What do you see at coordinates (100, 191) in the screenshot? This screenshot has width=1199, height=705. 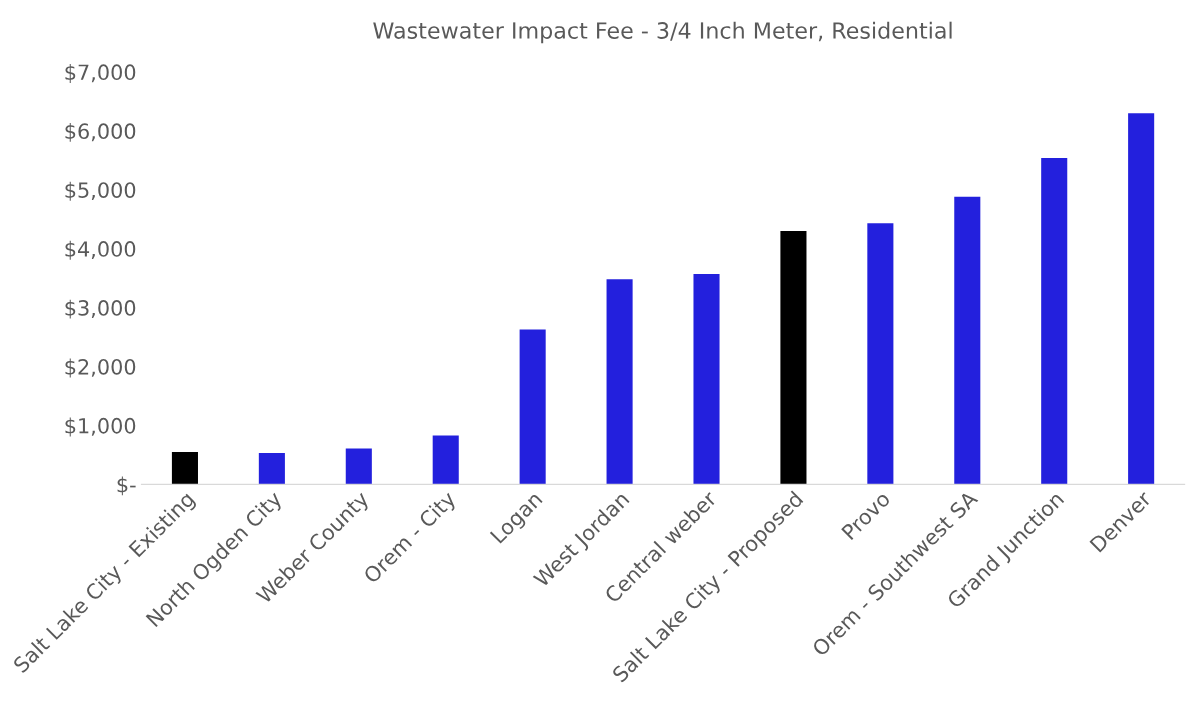 I see `y-tick-label: $5,000` at bounding box center [100, 191].